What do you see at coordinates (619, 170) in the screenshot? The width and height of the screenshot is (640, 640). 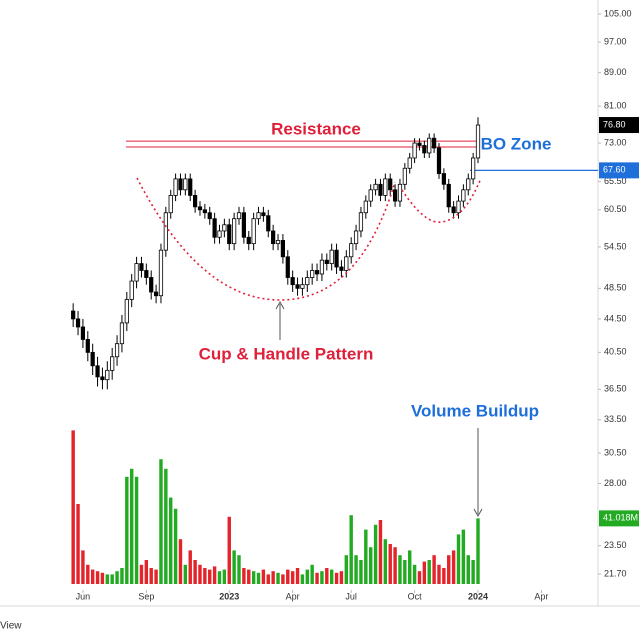 I see `breakout-label-box` at bounding box center [619, 170].